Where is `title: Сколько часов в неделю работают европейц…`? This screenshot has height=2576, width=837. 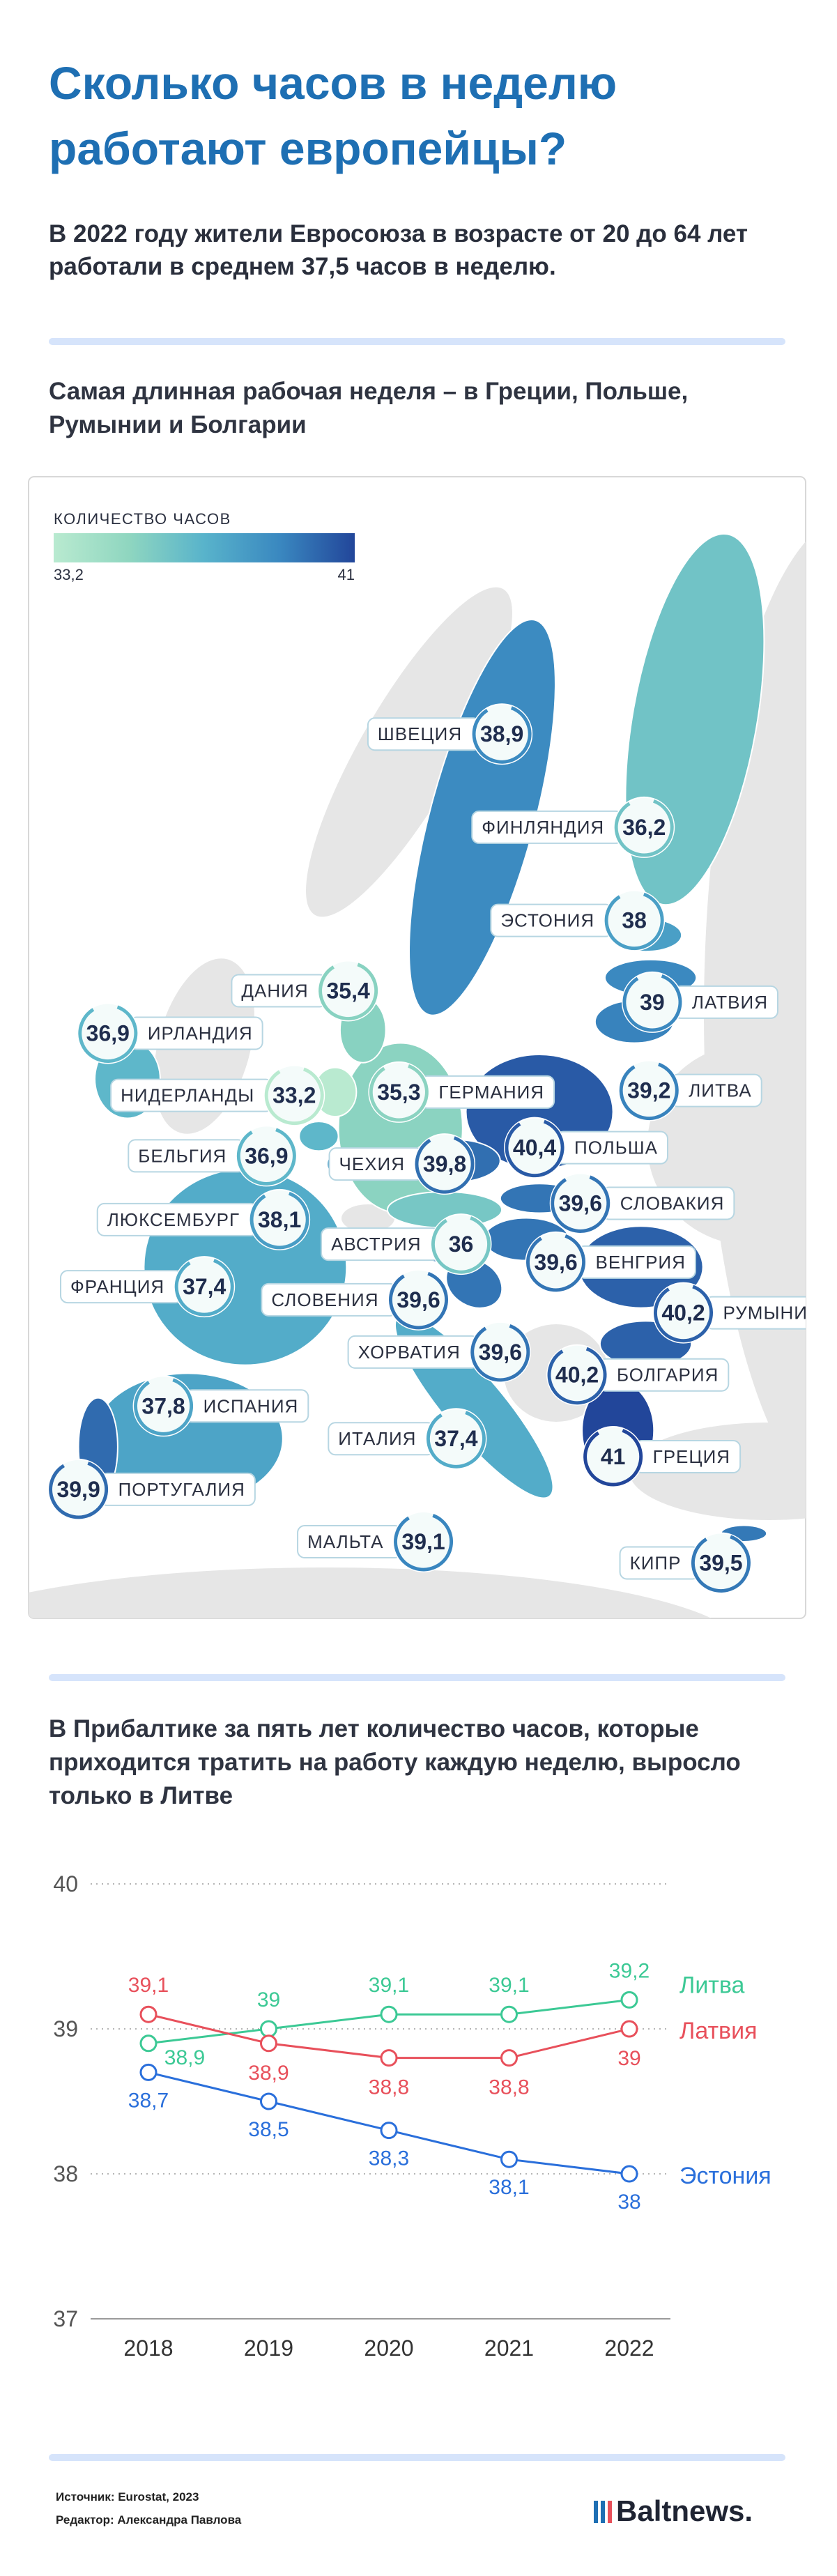 title: Сколько часов в неделю работают европейц… is located at coordinates (333, 115).